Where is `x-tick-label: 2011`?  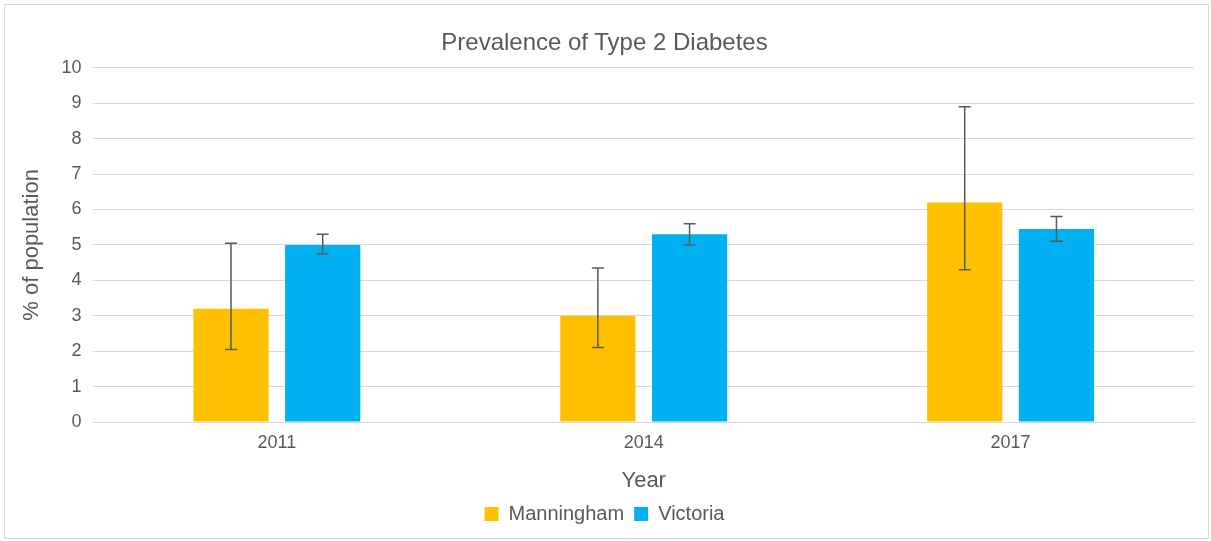
x-tick-label: 2011 is located at coordinates (277, 441).